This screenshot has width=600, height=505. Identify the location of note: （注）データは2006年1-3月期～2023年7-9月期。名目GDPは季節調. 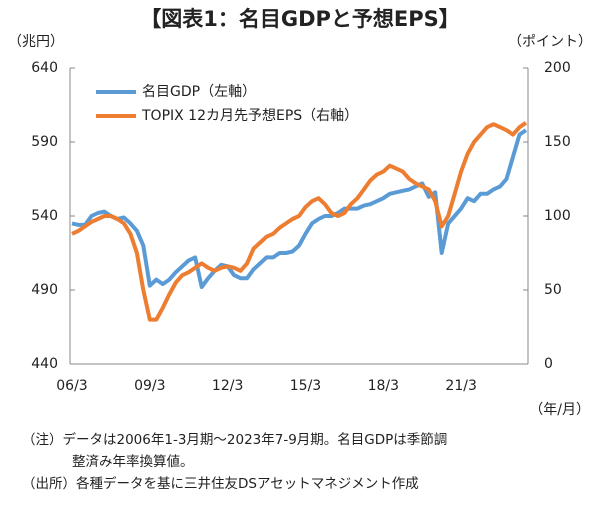
(234, 439).